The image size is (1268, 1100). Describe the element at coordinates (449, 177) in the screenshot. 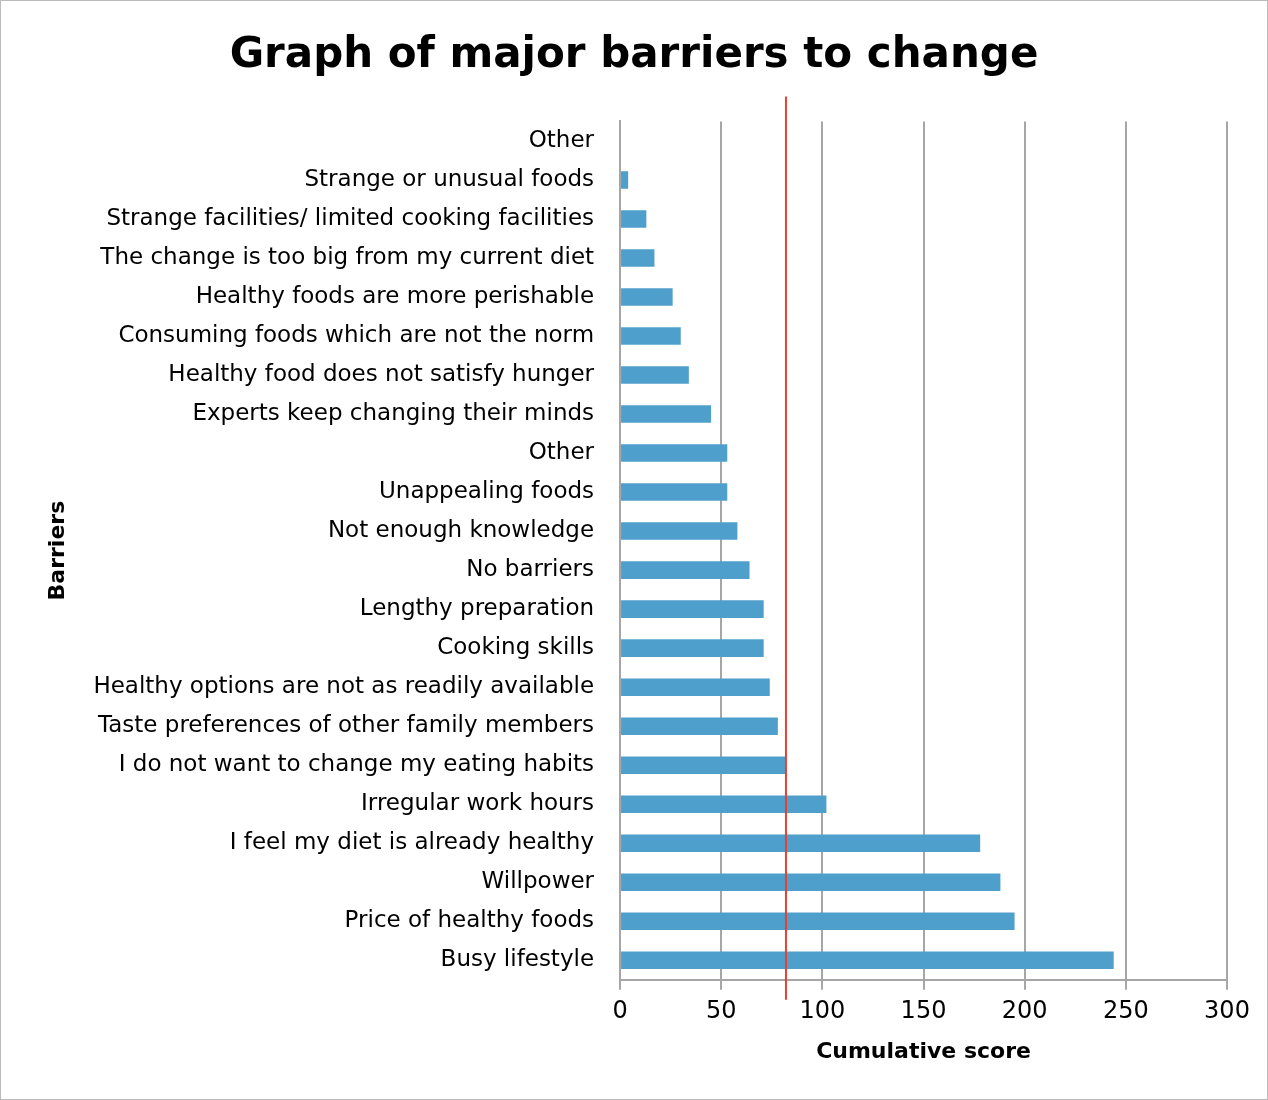

I see `y-tick-label: Strange or unusual foods` at that location.